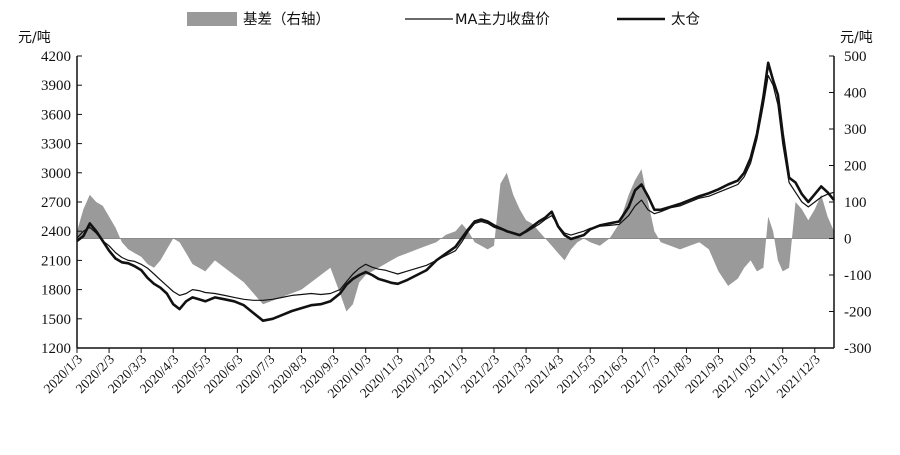  What do you see at coordinates (855, 94) in the screenshot?
I see `right-tick-label: 400` at bounding box center [855, 94].